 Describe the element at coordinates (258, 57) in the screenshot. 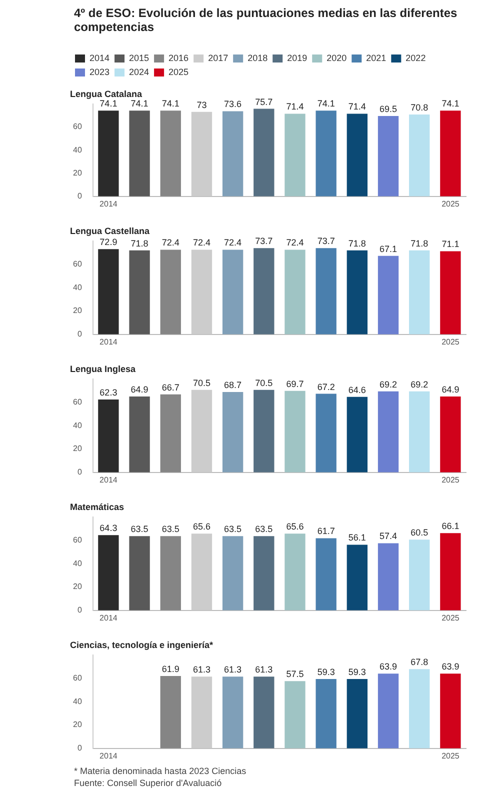

I see `legend-label: 2018` at that location.